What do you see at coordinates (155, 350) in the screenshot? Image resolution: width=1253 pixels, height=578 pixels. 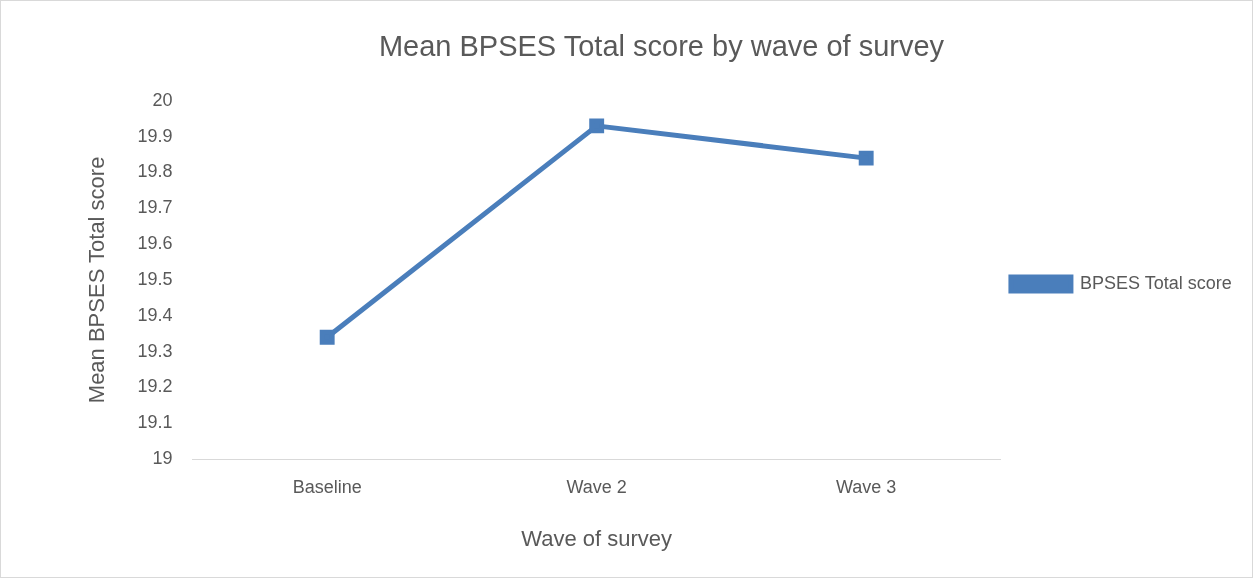 I see `y-tick-label: 19.3` at bounding box center [155, 350].